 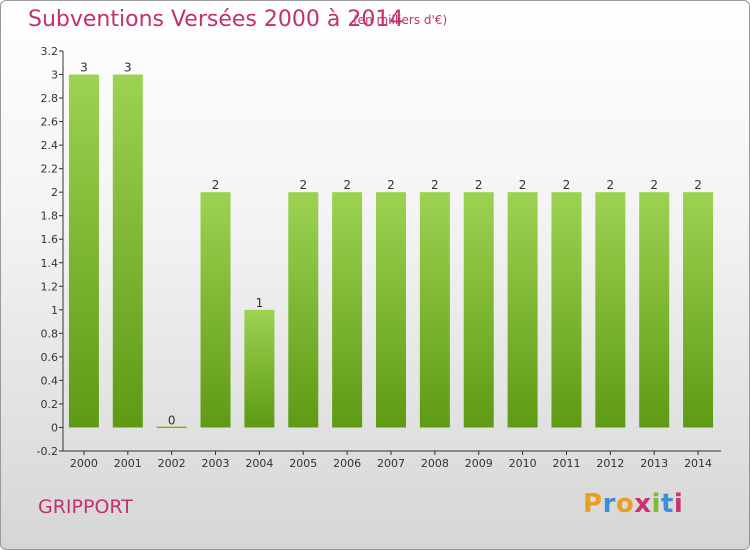 I want to click on x-tick-label: 2006, so click(x=347, y=463).